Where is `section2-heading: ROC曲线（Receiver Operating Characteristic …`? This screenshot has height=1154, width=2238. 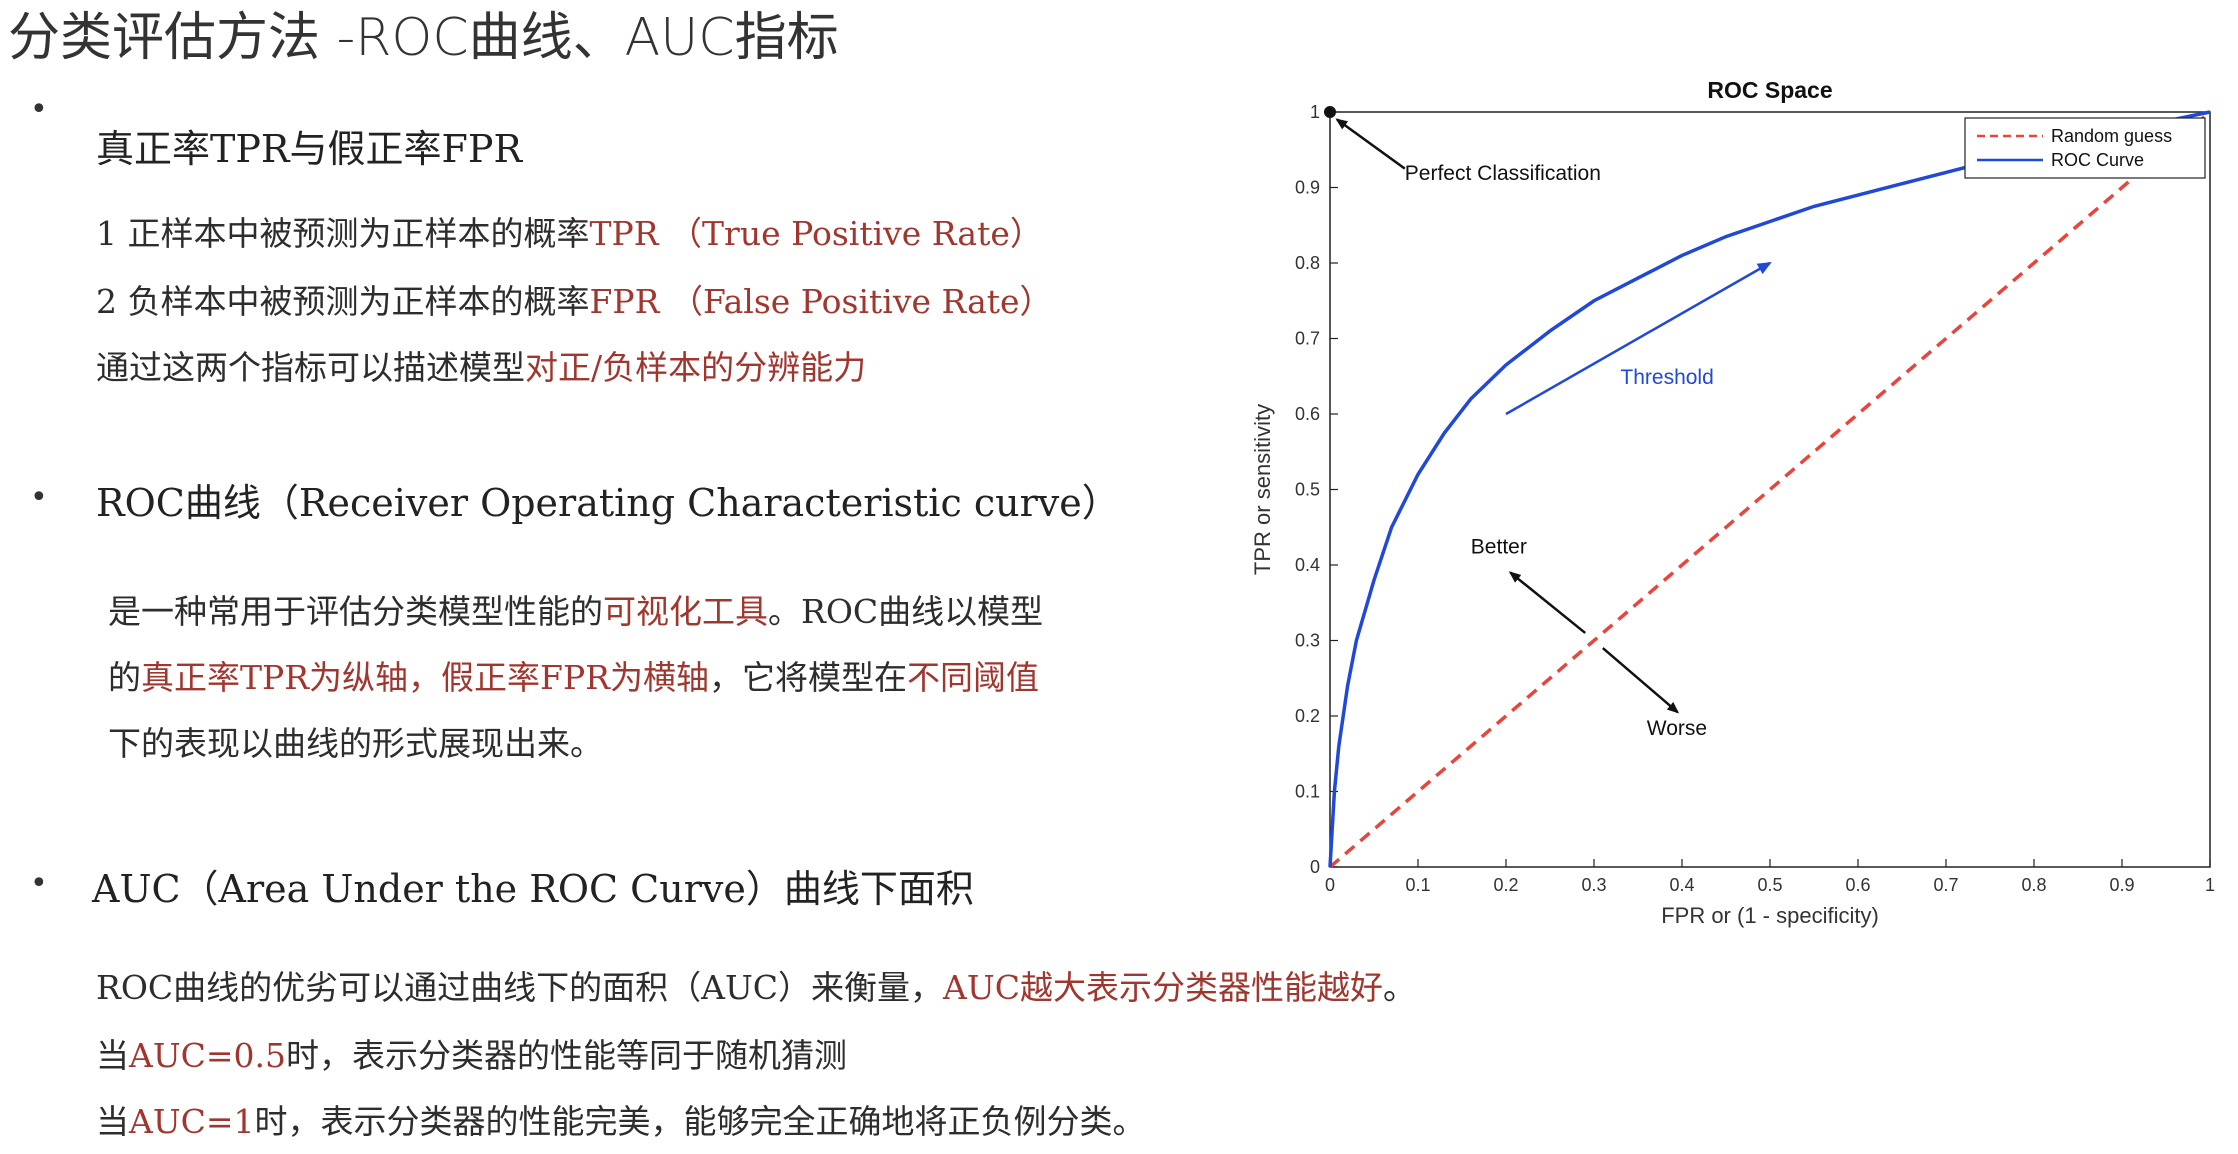
section2-heading: ROC曲线（Receiver Operating Characteristic … is located at coordinates (608, 503).